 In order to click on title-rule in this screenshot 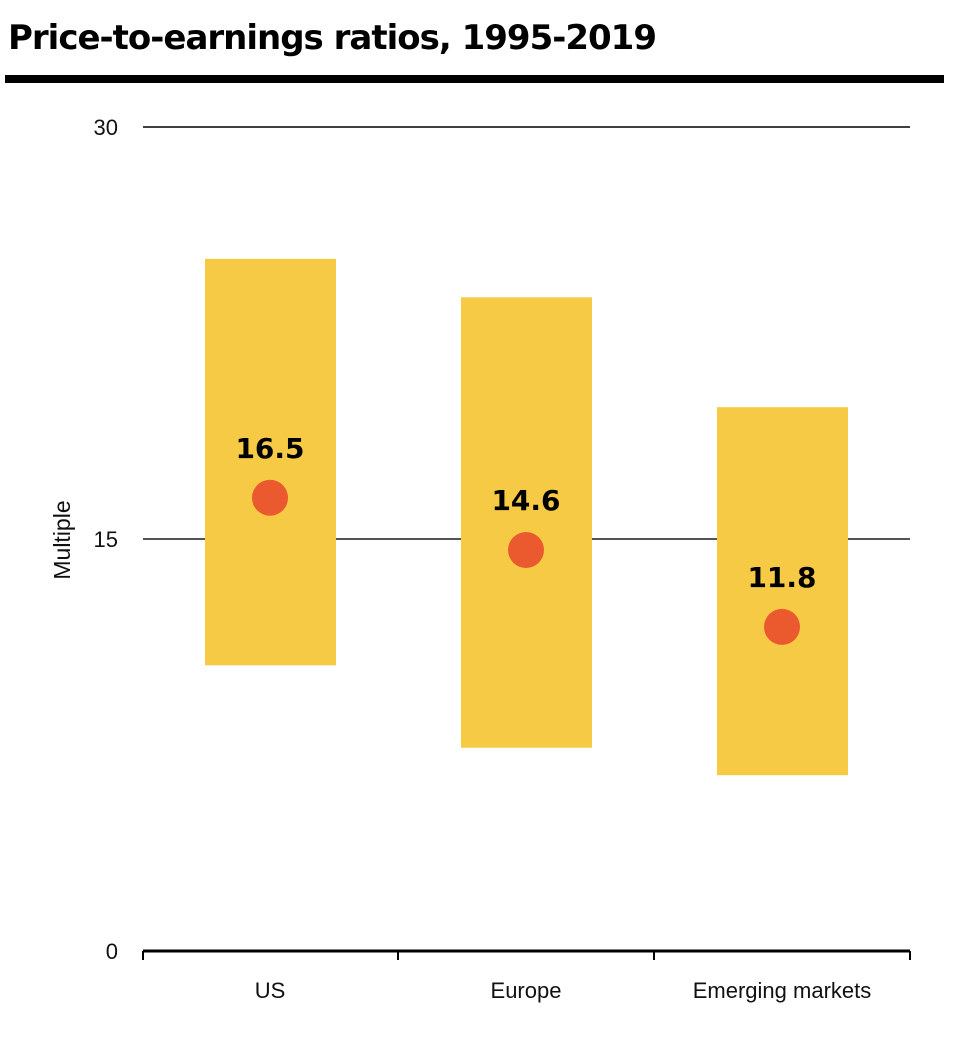, I will do `click(474, 79)`.